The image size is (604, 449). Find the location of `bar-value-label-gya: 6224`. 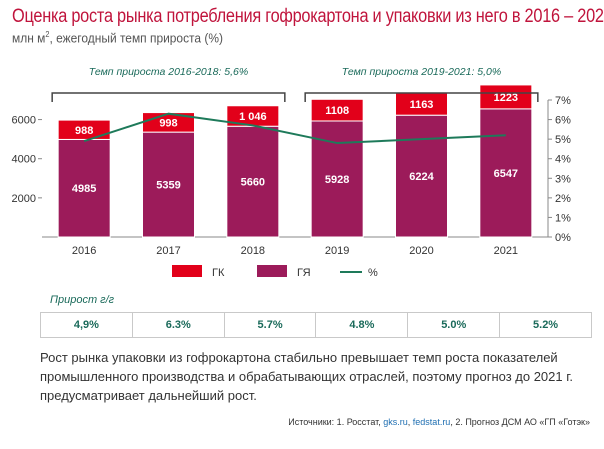

bar-value-label-gya: 6224 is located at coordinates (421, 177).